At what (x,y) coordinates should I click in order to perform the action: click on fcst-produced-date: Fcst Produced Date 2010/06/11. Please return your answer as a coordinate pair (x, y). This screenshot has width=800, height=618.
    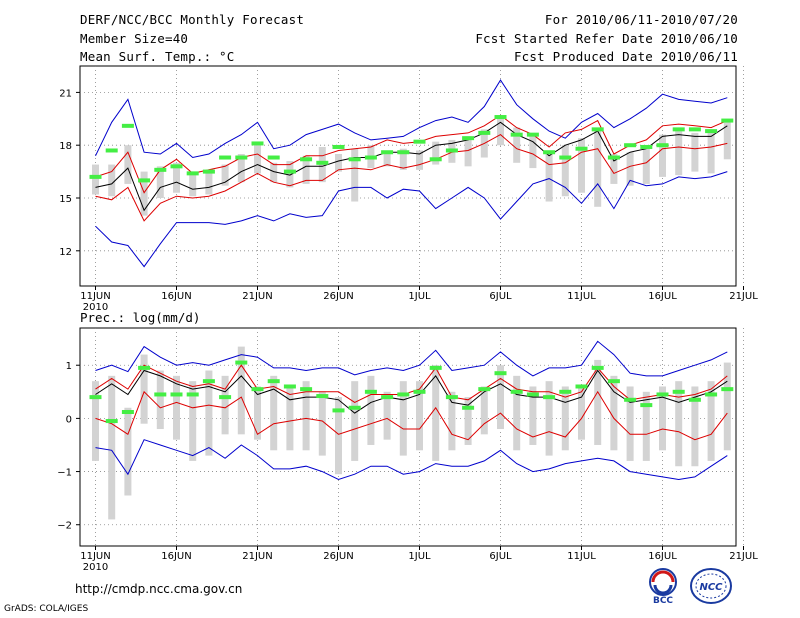
    Looking at the image, I should click on (625, 56).